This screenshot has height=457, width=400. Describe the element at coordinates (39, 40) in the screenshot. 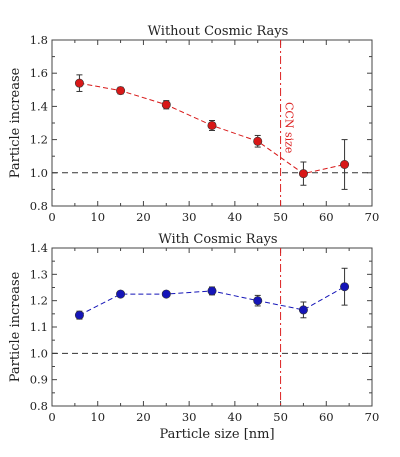

I see `y-tick-label: 1.8` at that location.